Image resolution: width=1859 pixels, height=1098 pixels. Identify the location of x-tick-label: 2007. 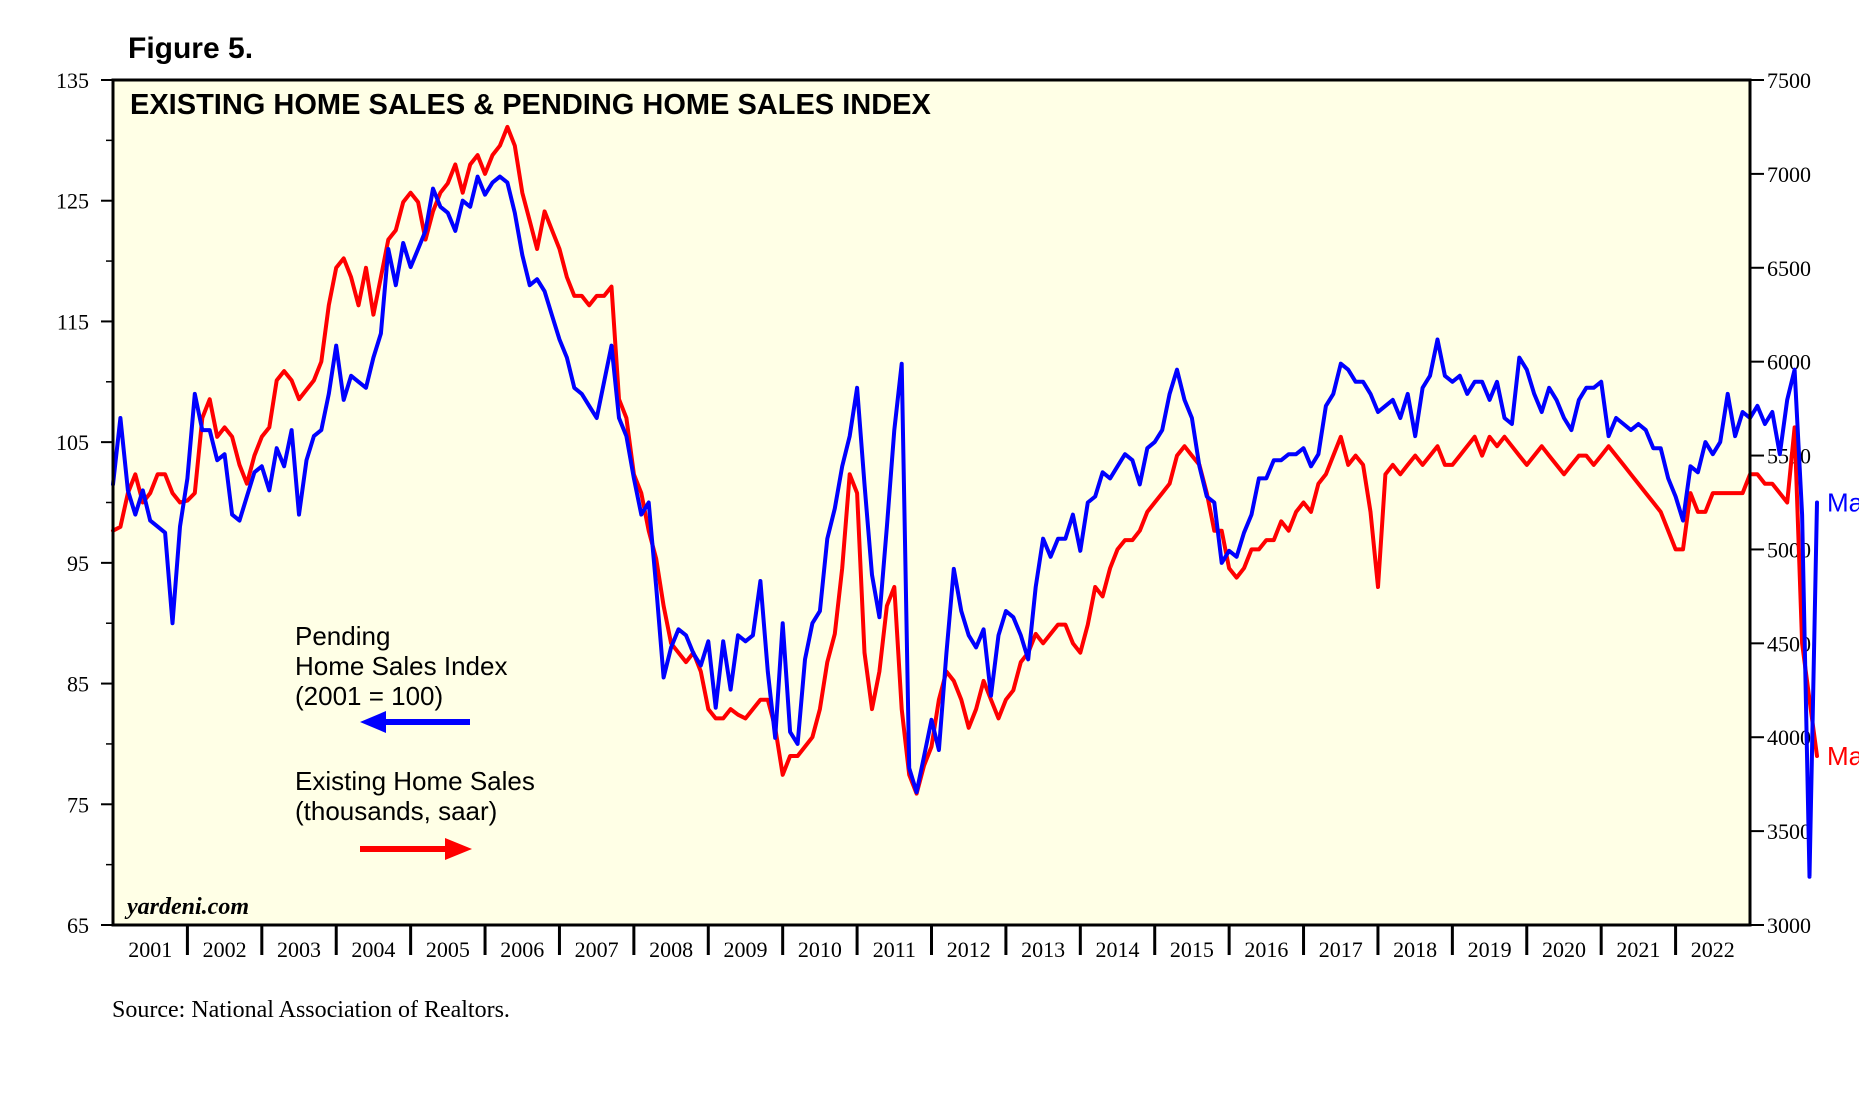
(597, 949).